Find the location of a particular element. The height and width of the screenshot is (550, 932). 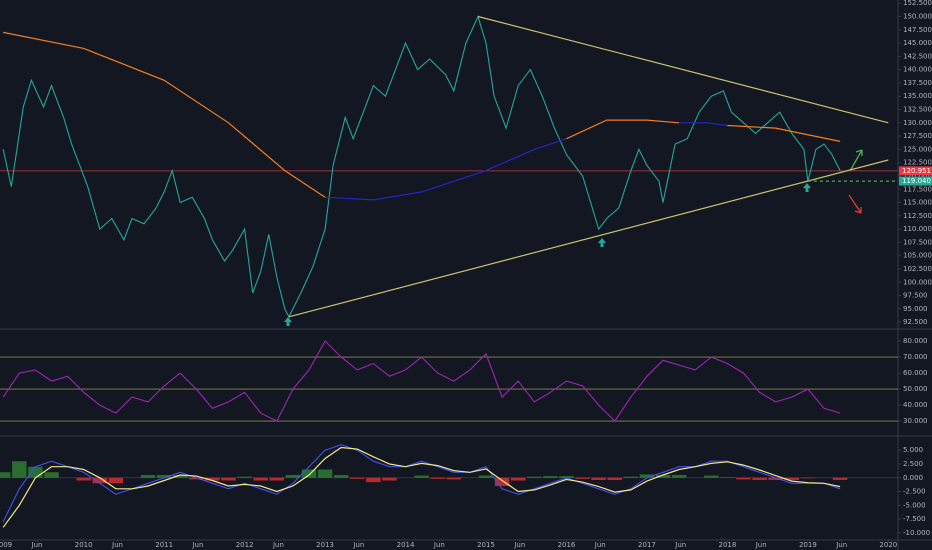

y-tick-label: 40.000 is located at coordinates (915, 405).